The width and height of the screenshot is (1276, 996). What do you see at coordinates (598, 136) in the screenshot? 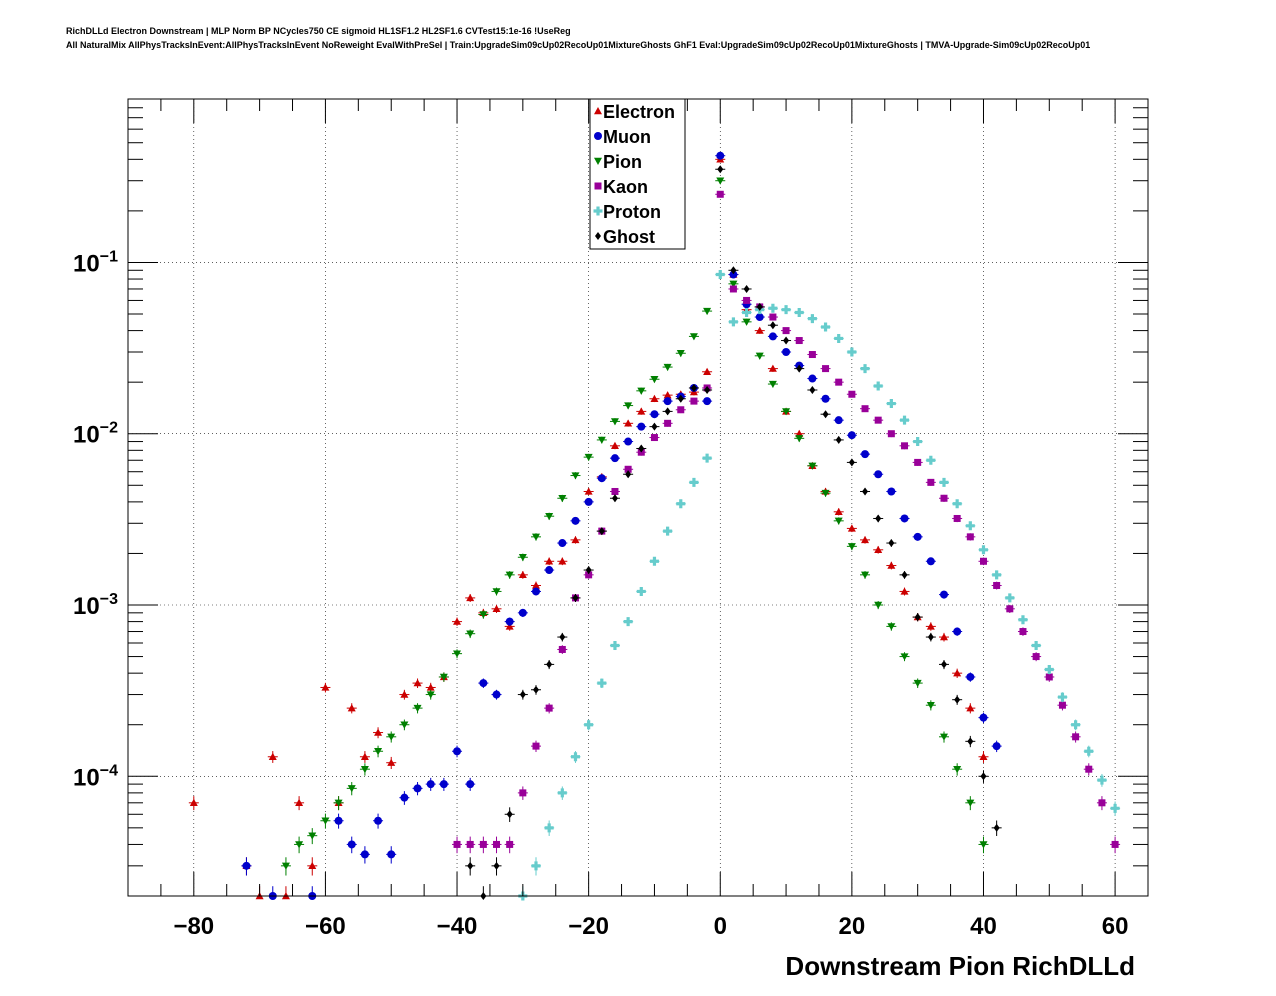
I see `legend-marker-muon` at bounding box center [598, 136].